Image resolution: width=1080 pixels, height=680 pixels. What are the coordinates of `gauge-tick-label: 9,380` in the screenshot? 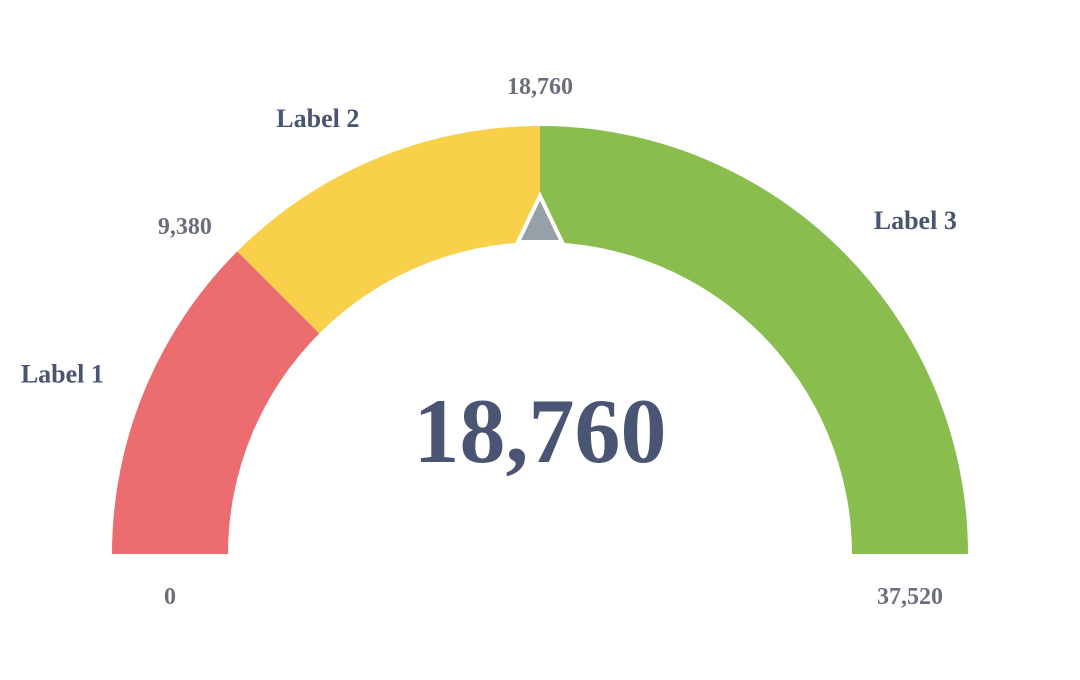 It's located at (185, 227).